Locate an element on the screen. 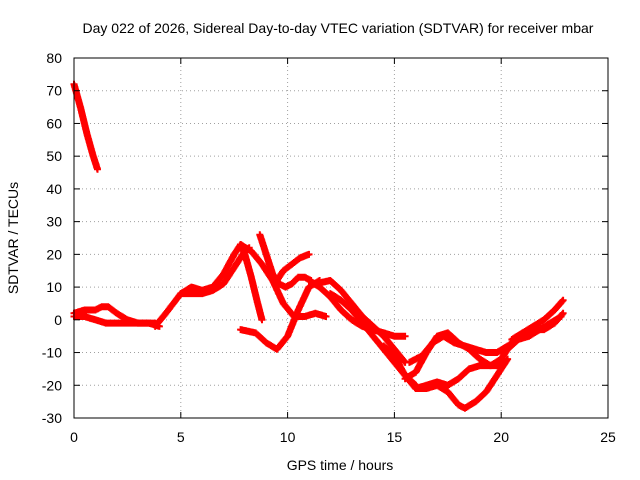 This screenshot has height=480, width=640. x-tick-label: 25 is located at coordinates (608, 437).